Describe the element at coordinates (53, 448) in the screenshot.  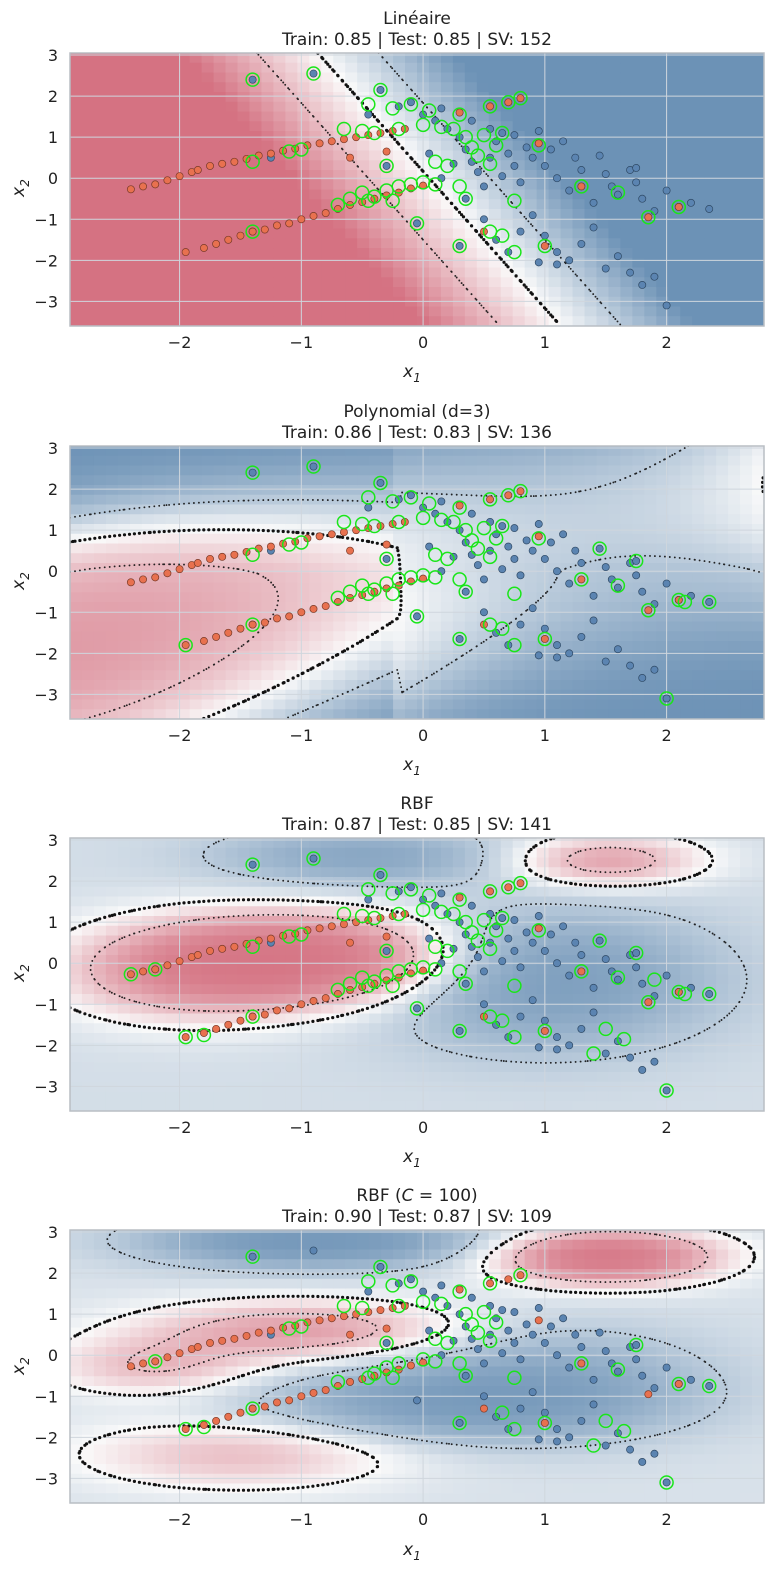
I see `y-tick-label: 3` at that location.